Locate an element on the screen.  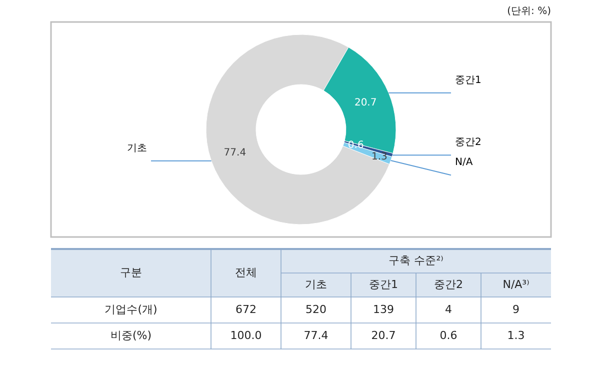
text: 100.0 is located at coordinates (246, 335).